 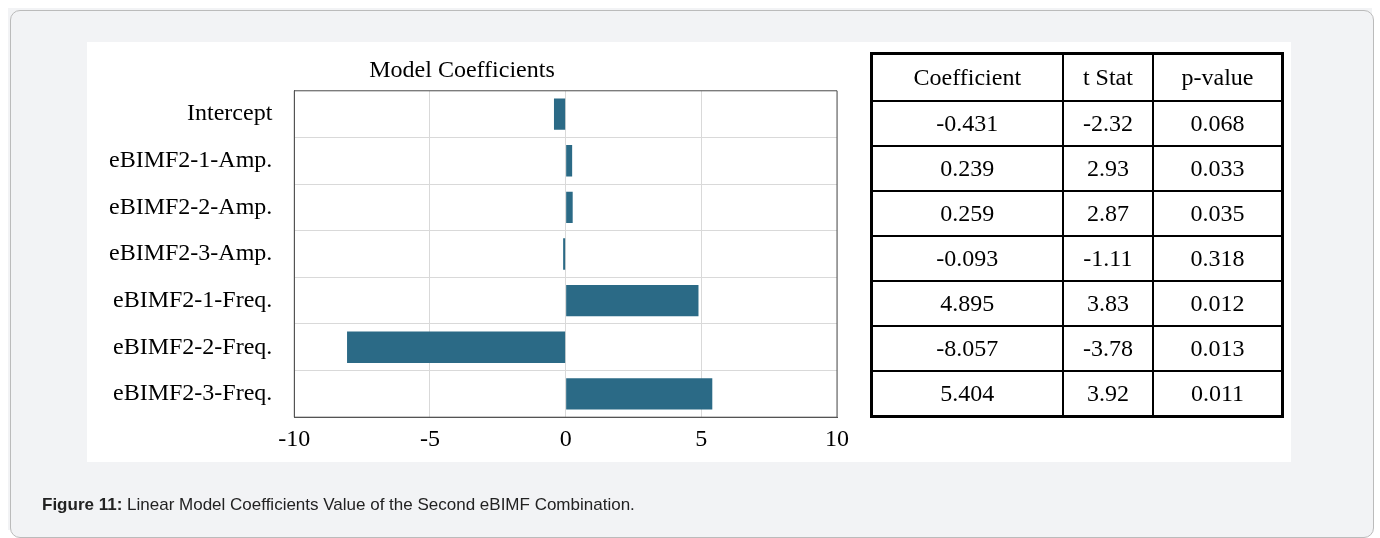 What do you see at coordinates (1108, 348) in the screenshot?
I see `text: -3.78` at bounding box center [1108, 348].